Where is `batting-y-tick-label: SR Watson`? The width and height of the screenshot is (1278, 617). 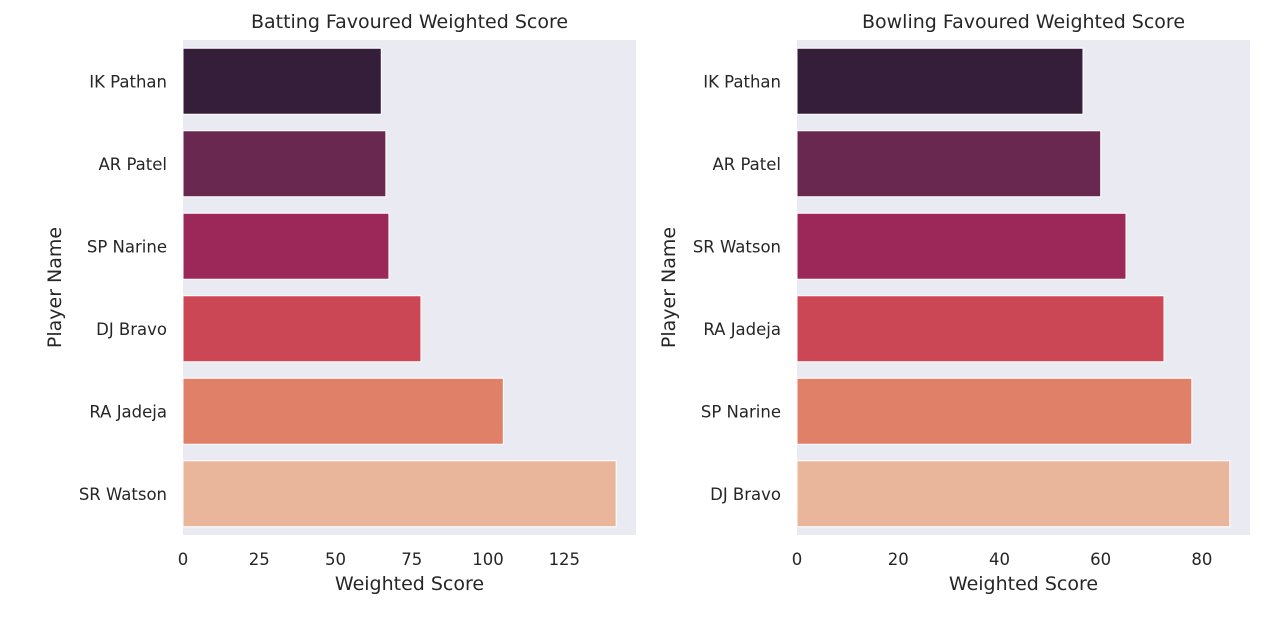 batting-y-tick-label: SR Watson is located at coordinates (123, 494).